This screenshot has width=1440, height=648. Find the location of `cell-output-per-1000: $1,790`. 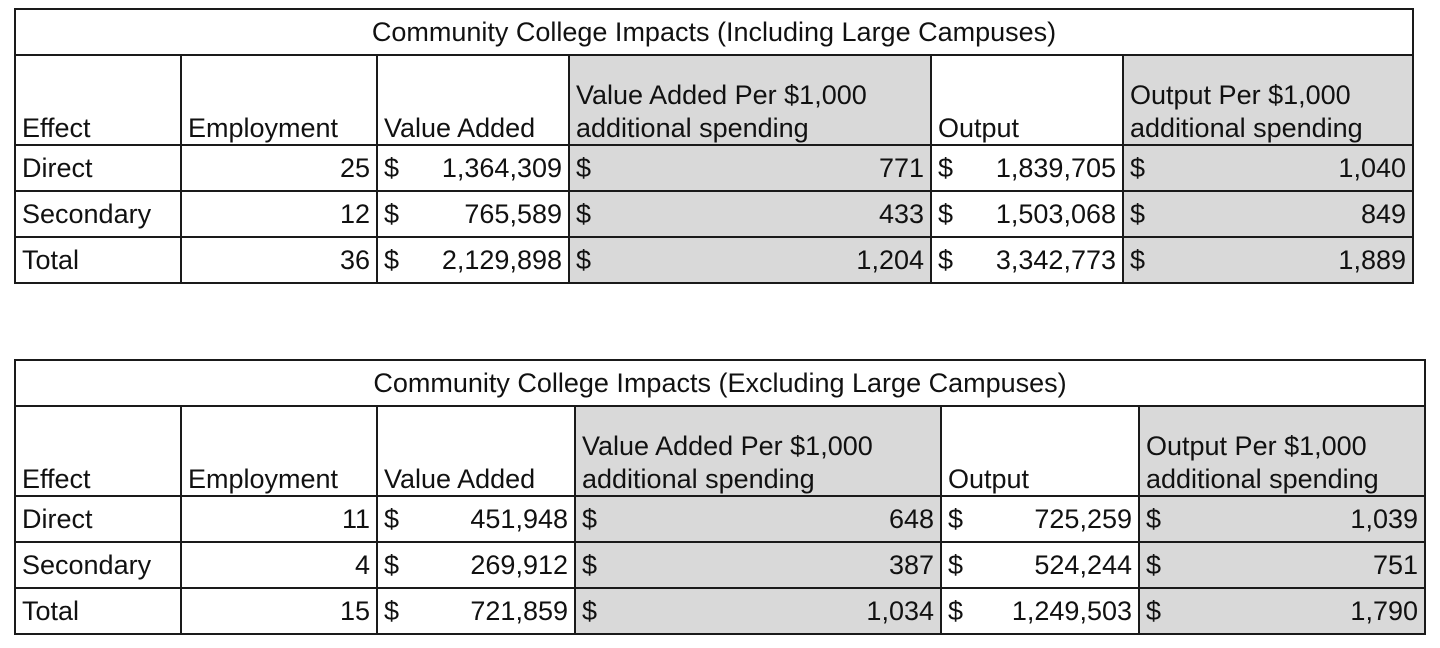

cell-output-per-1000: $1,790 is located at coordinates (1282, 611).